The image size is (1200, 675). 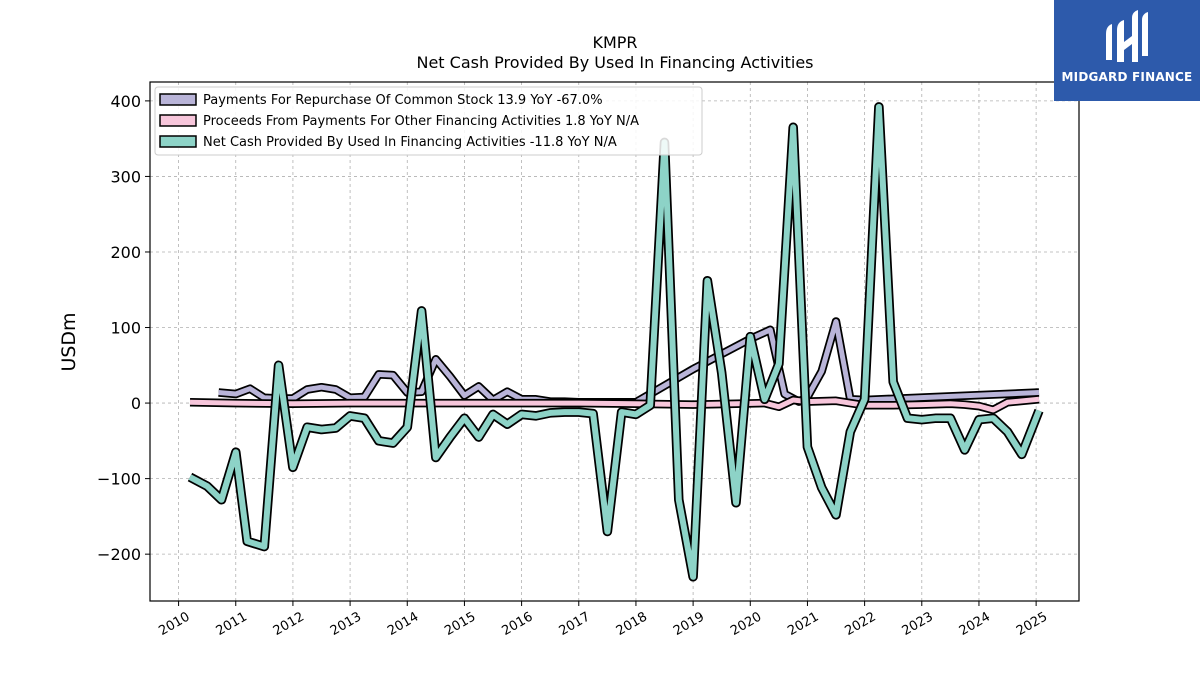 I want to click on y-tick-label: 100, so click(x=125, y=328).